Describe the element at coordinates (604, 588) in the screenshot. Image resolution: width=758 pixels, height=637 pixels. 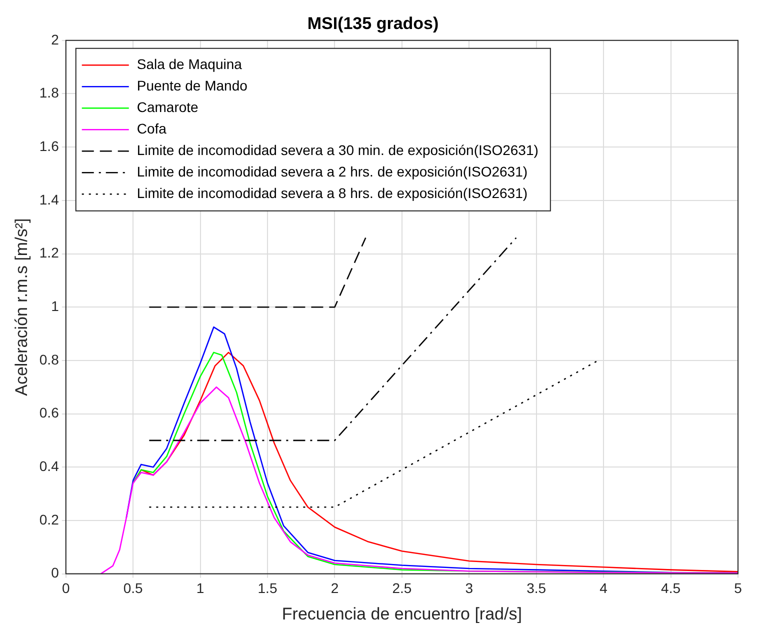
I see `x-tick-label: 4` at that location.